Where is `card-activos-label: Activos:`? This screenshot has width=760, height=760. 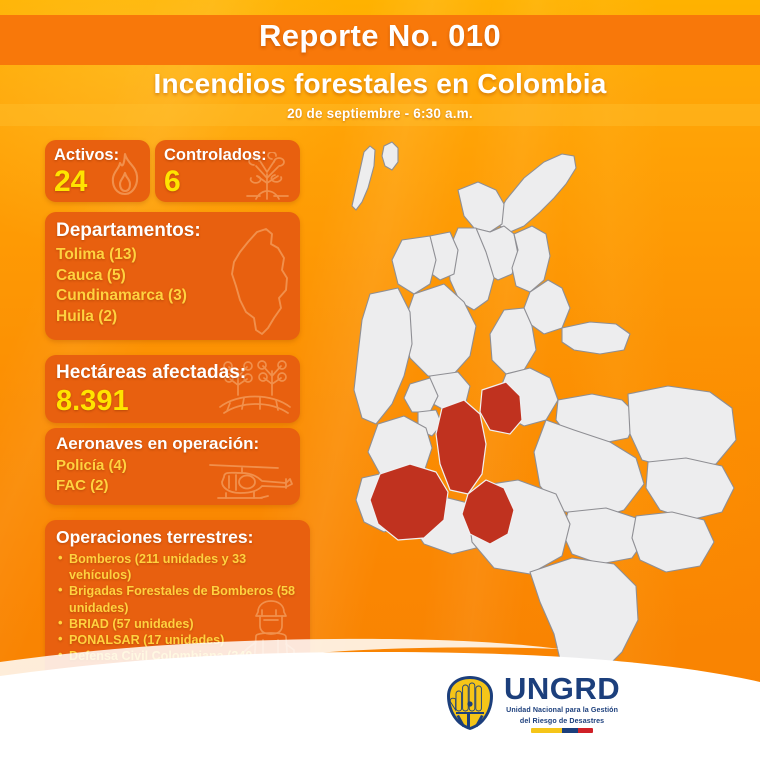 card-activos-label: Activos: is located at coordinates (87, 155).